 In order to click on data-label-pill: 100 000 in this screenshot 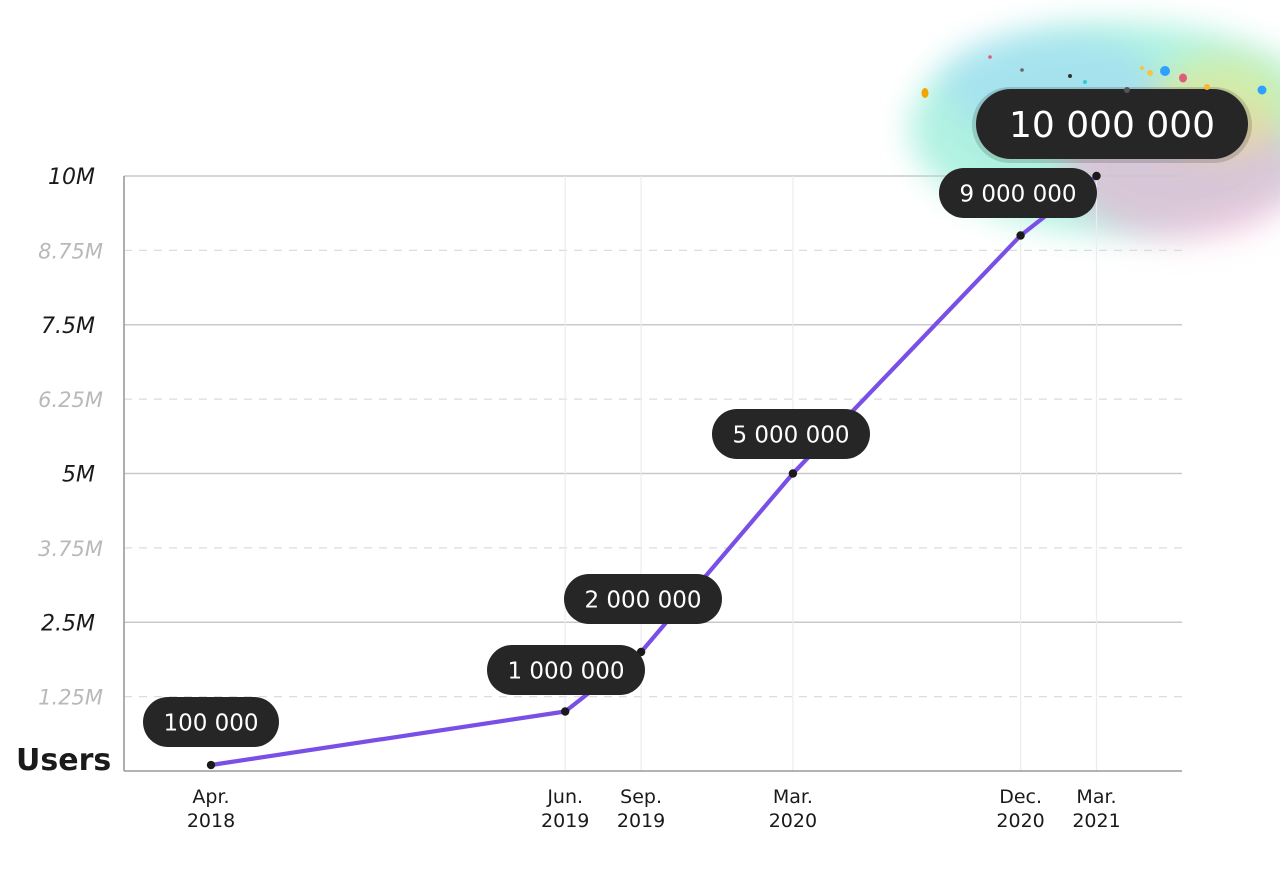, I will do `click(211, 722)`.